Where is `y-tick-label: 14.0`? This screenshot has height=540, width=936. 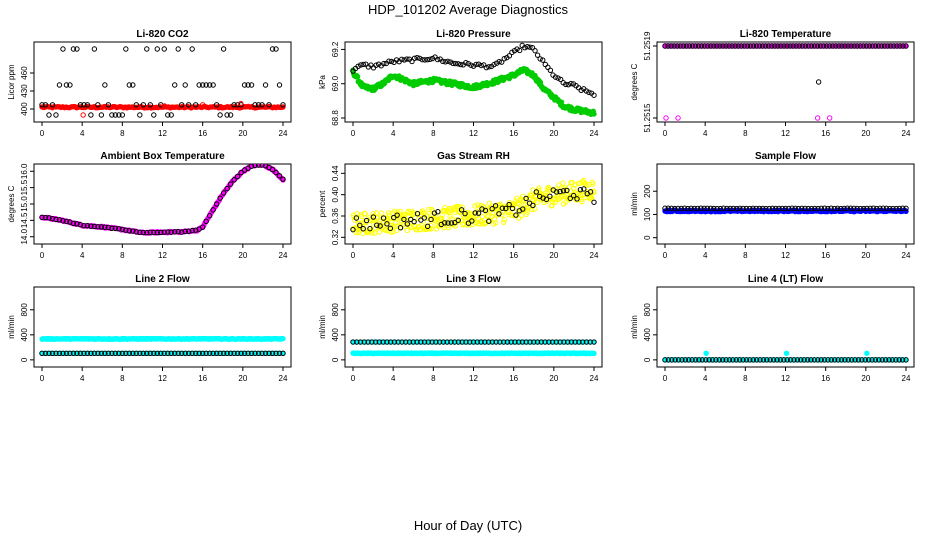 y-tick-label: 14.0 is located at coordinates (24, 236).